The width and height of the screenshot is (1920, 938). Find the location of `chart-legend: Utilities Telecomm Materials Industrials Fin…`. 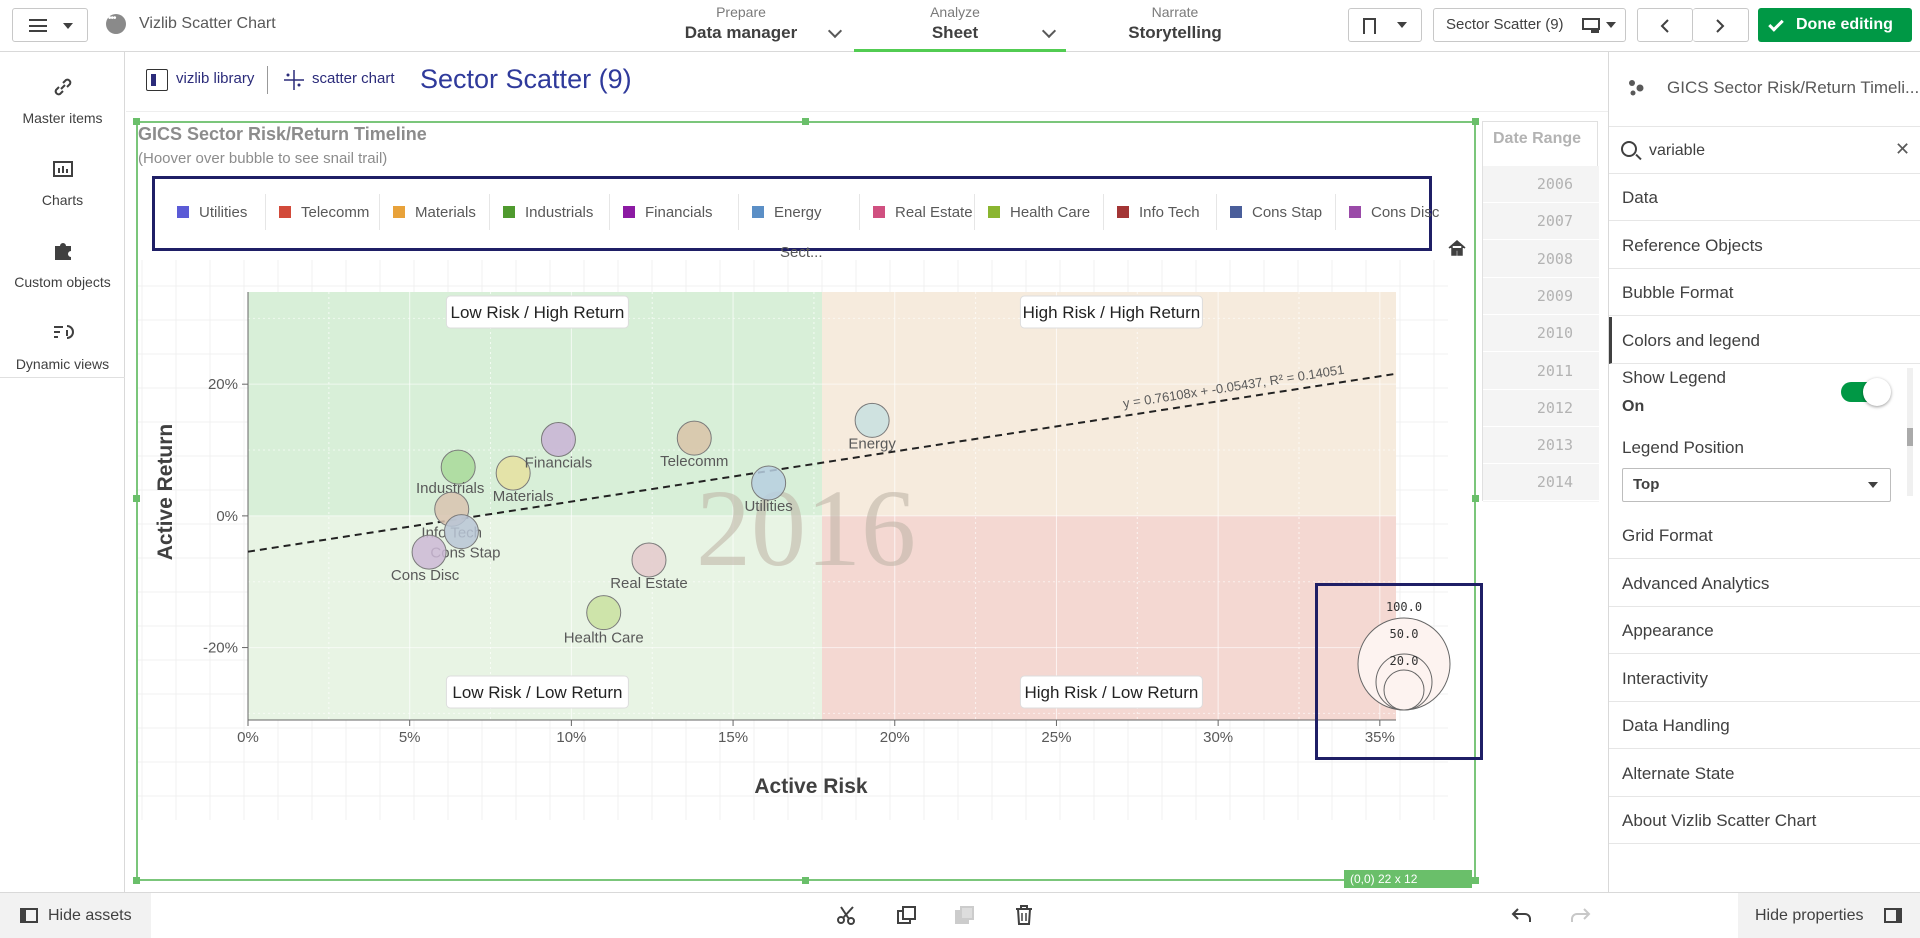

chart-legend: Utilities Telecomm Materials Industrials Fin… is located at coordinates (795, 213).